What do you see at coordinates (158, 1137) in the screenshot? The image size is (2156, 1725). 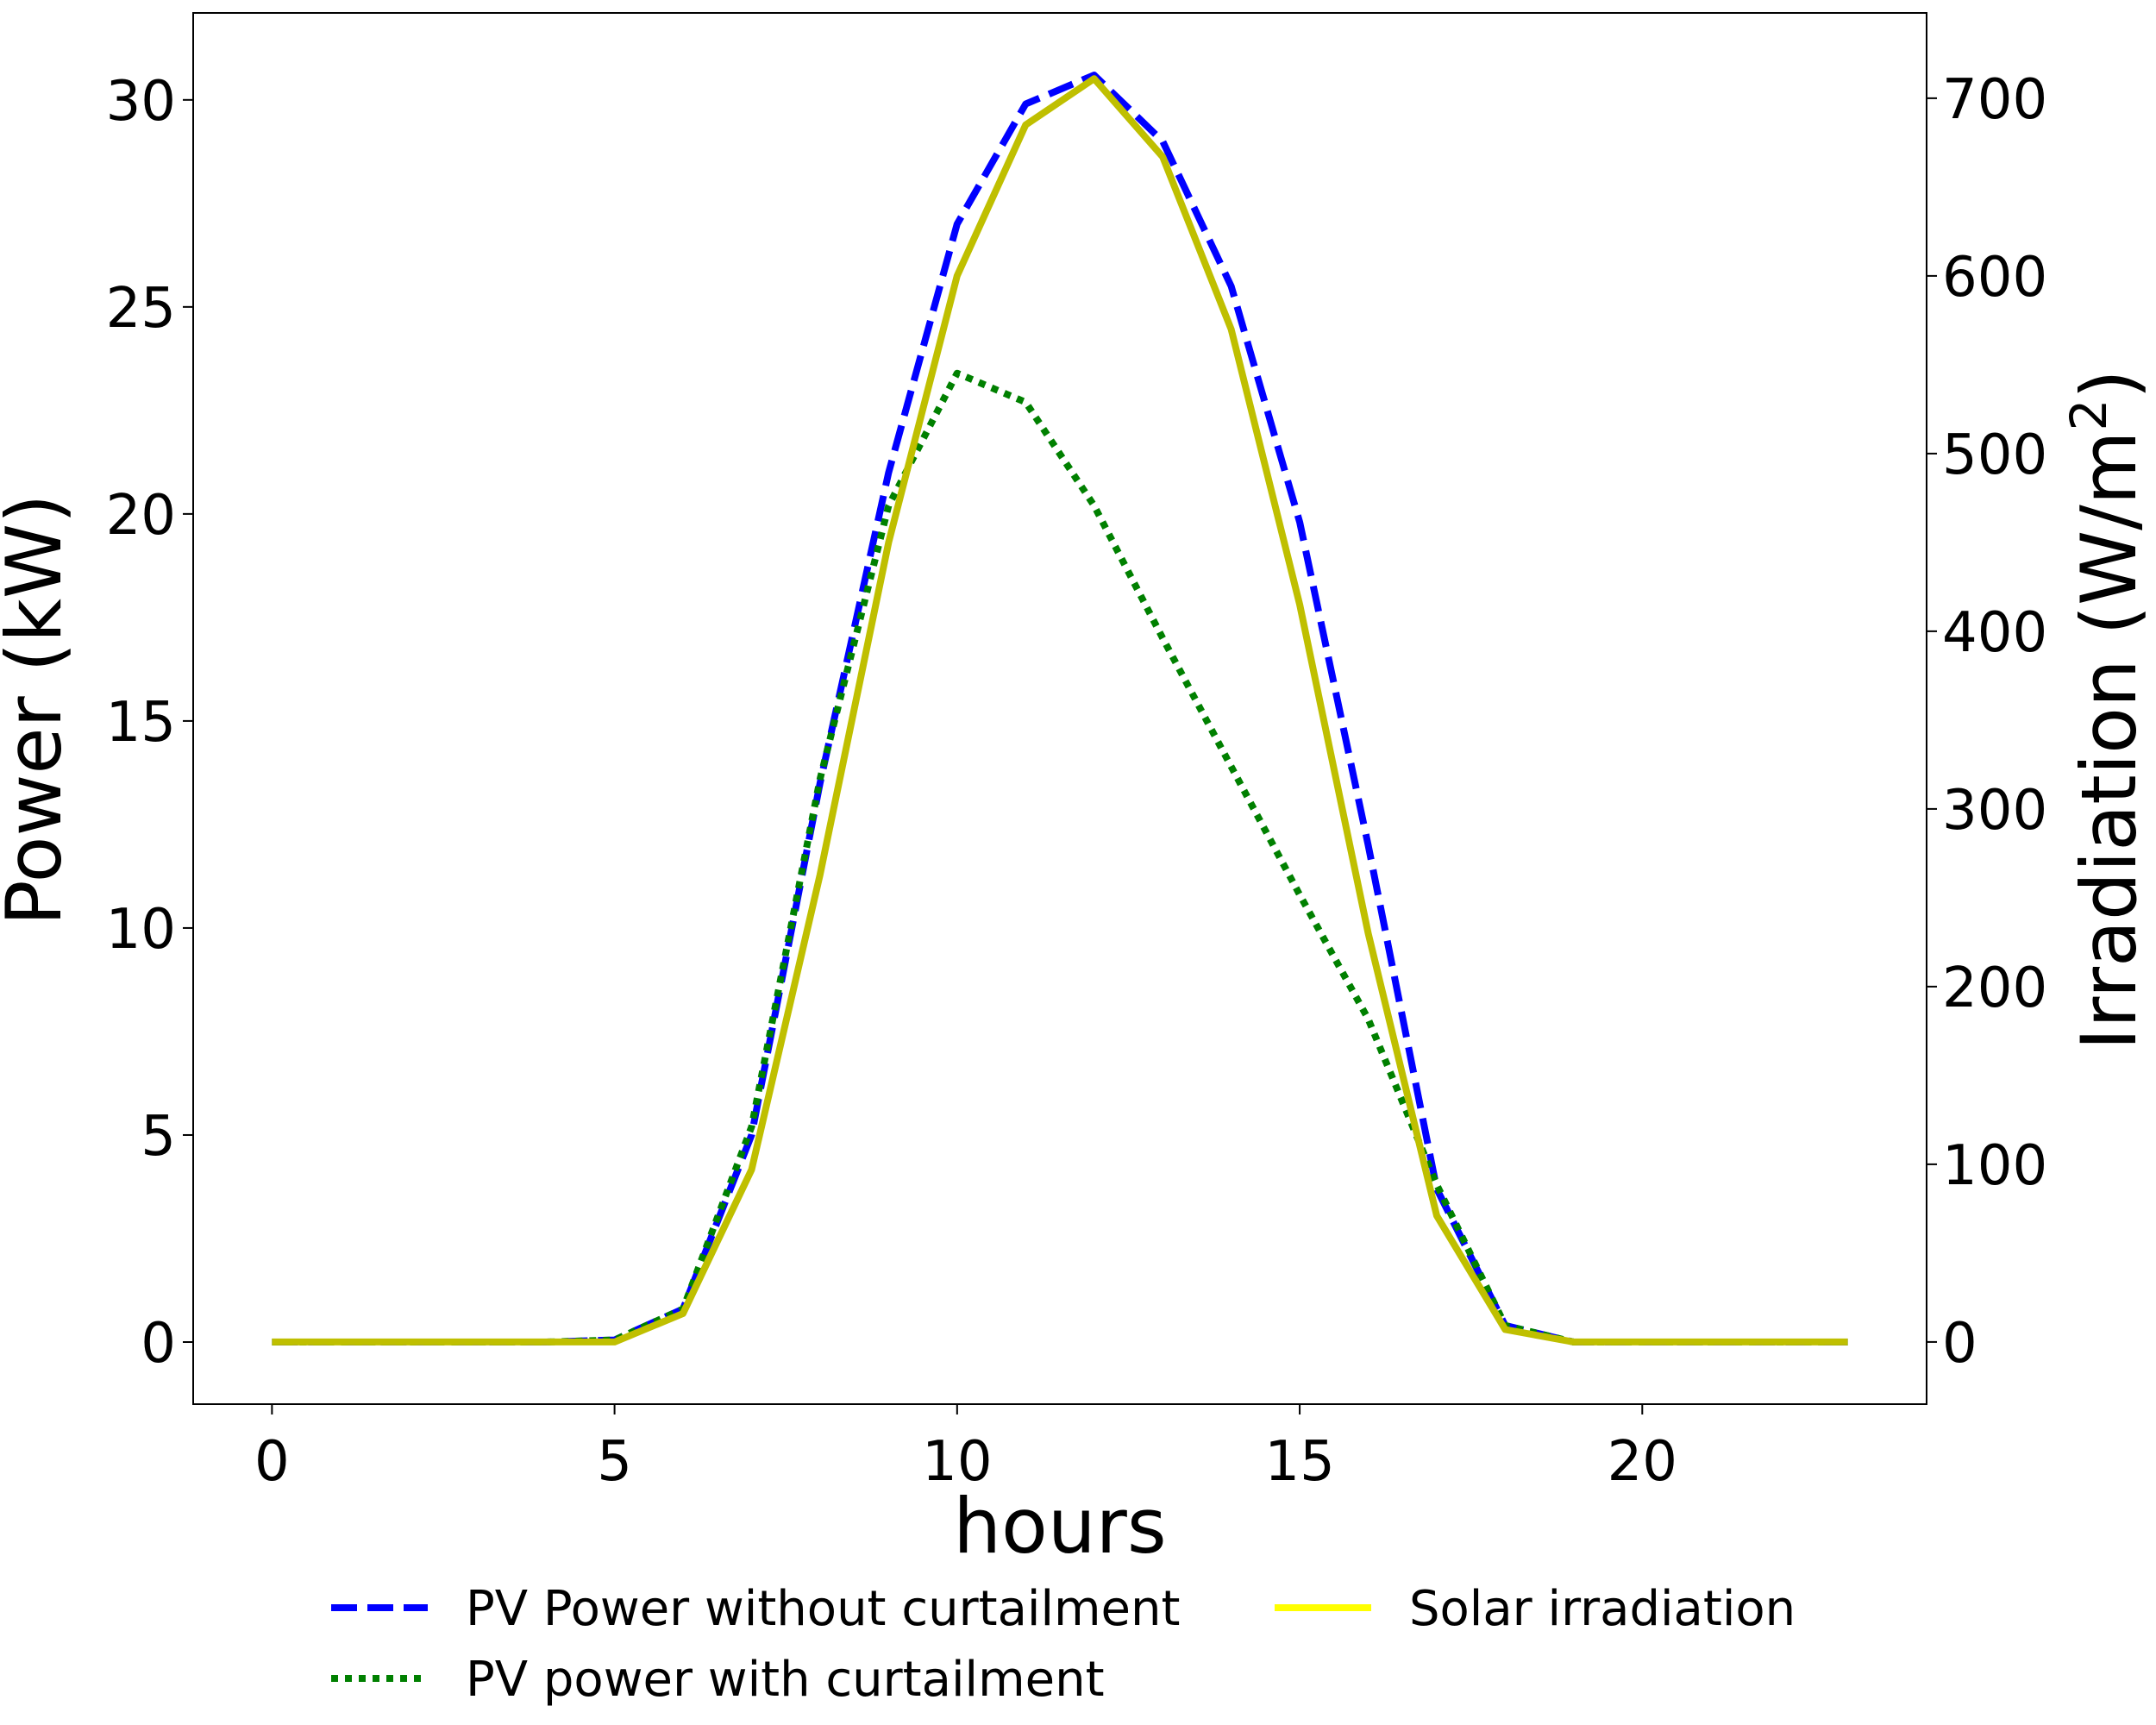 I see `y-tick-label: 5` at bounding box center [158, 1137].